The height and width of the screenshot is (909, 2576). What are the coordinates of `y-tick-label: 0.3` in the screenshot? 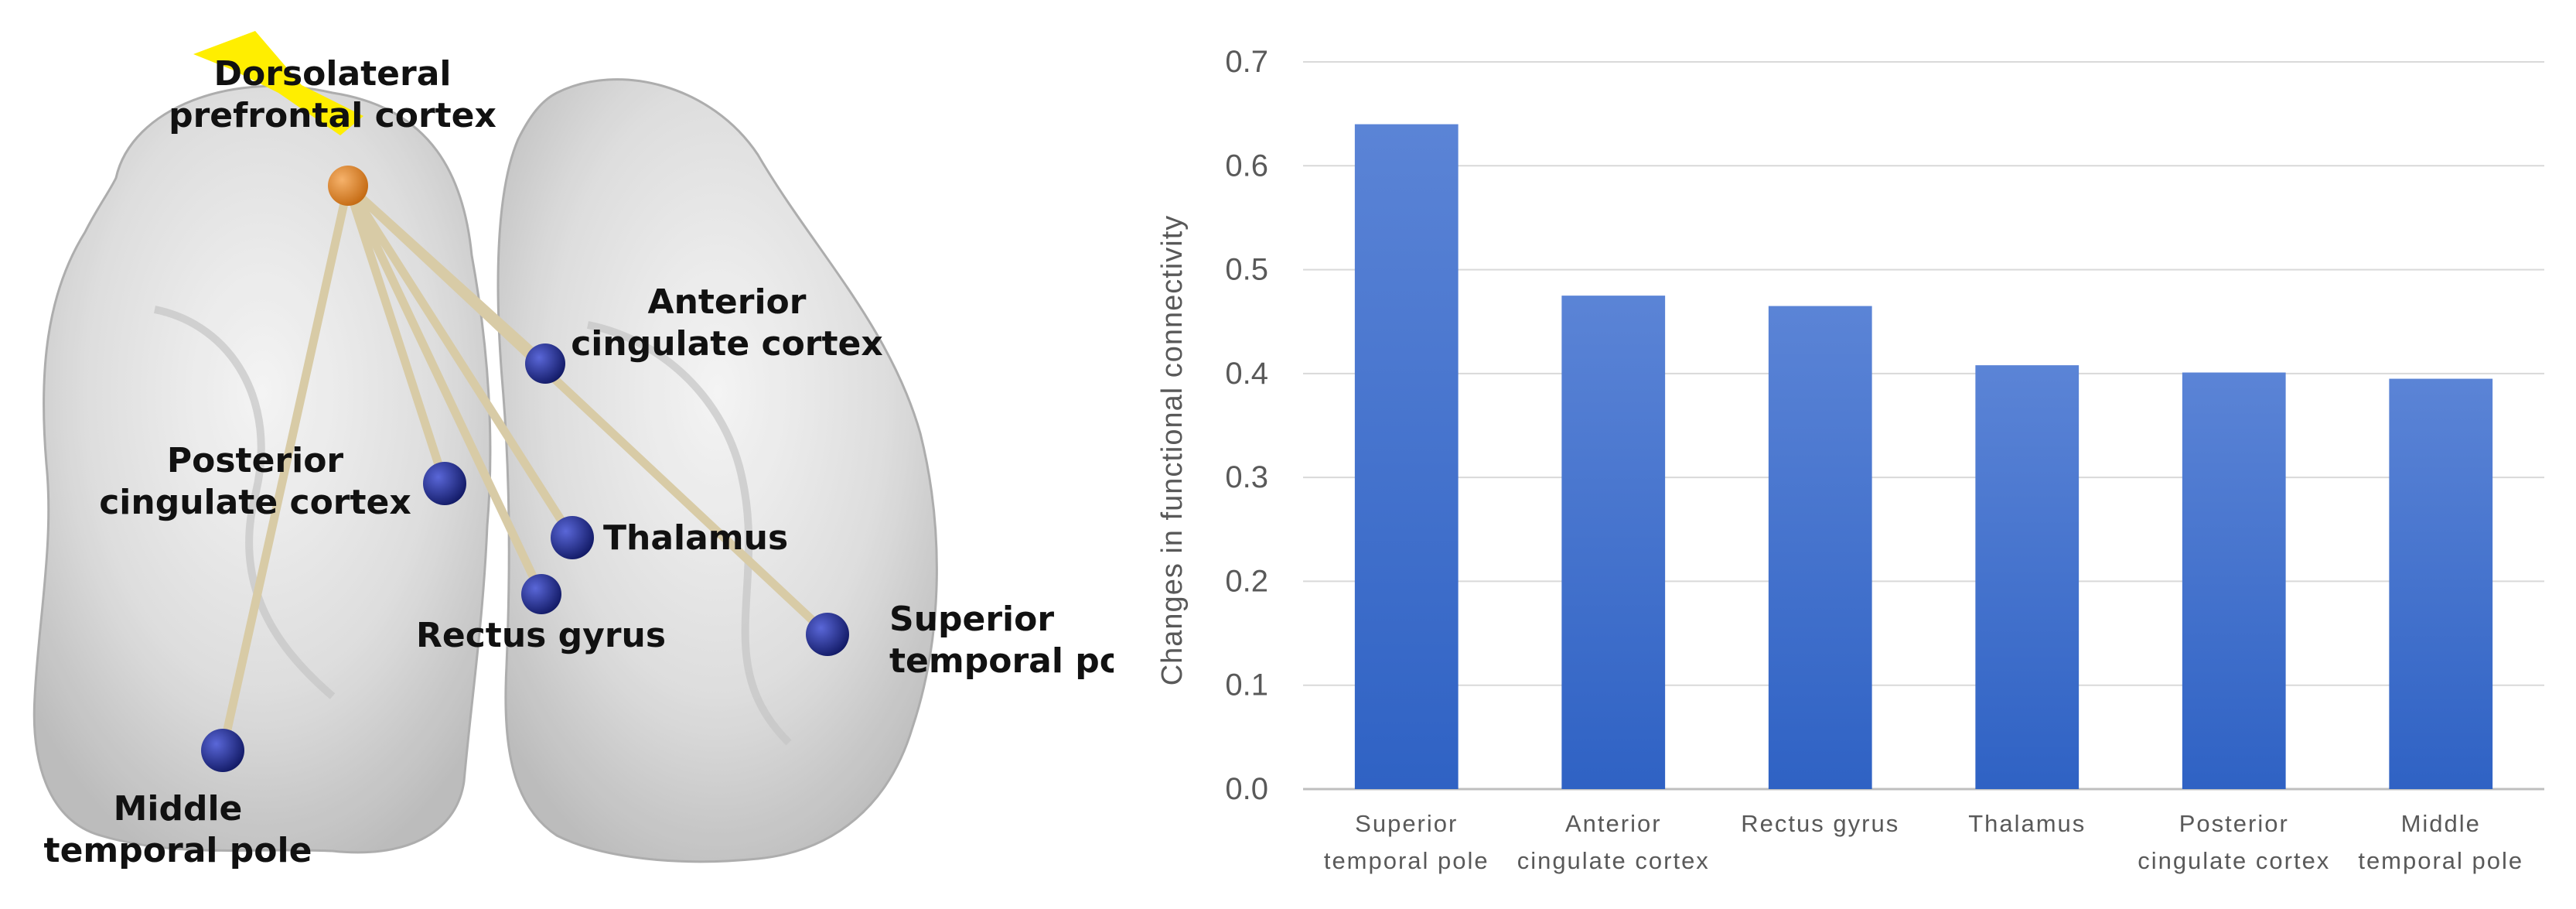 It's located at (1247, 477).